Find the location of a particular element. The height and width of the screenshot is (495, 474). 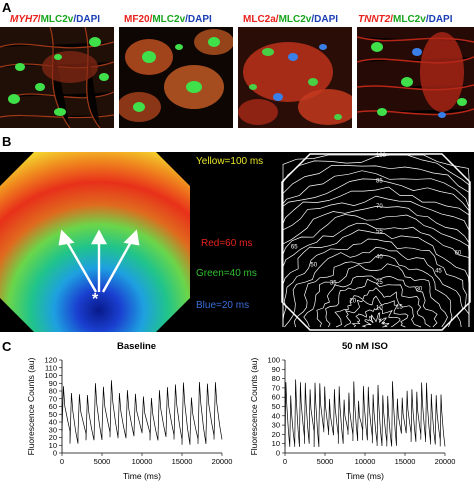

isochrone-label: 10 is located at coordinates (379, 308).